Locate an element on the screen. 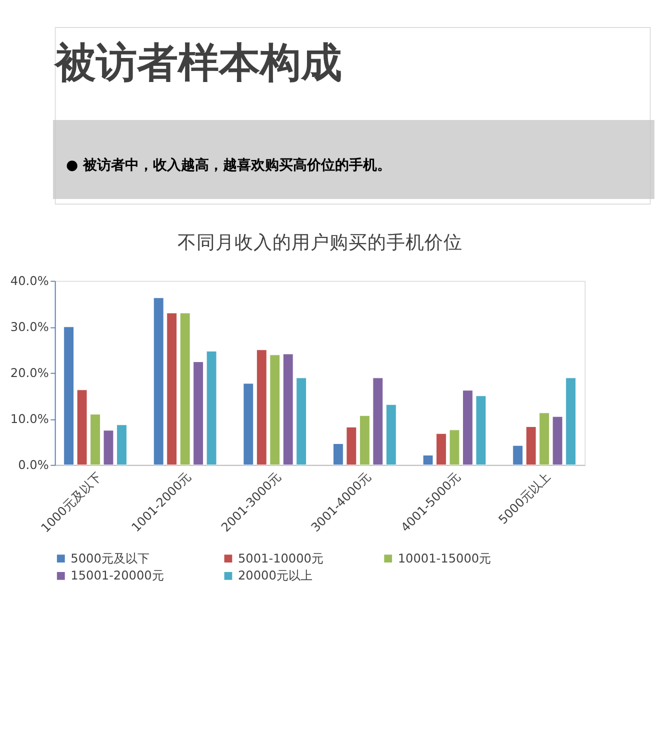  legend-label: 5000元及以下 is located at coordinates (110, 558).